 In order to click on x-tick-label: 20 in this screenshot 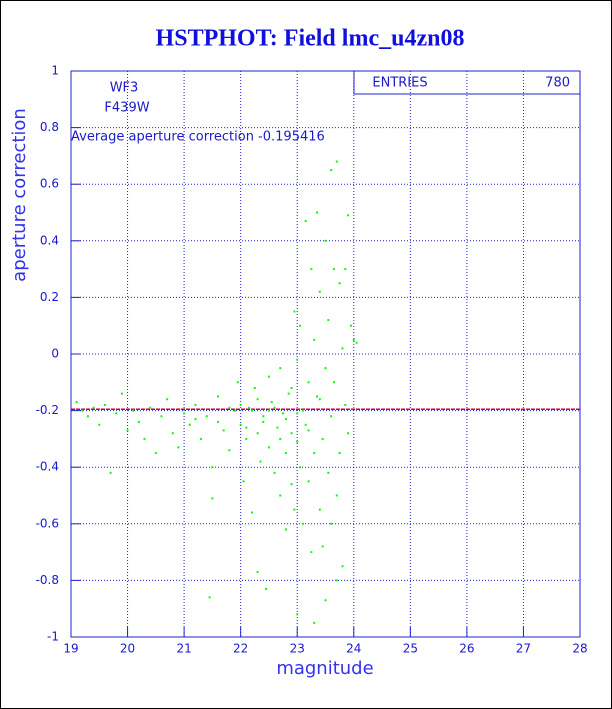, I will do `click(127, 649)`.